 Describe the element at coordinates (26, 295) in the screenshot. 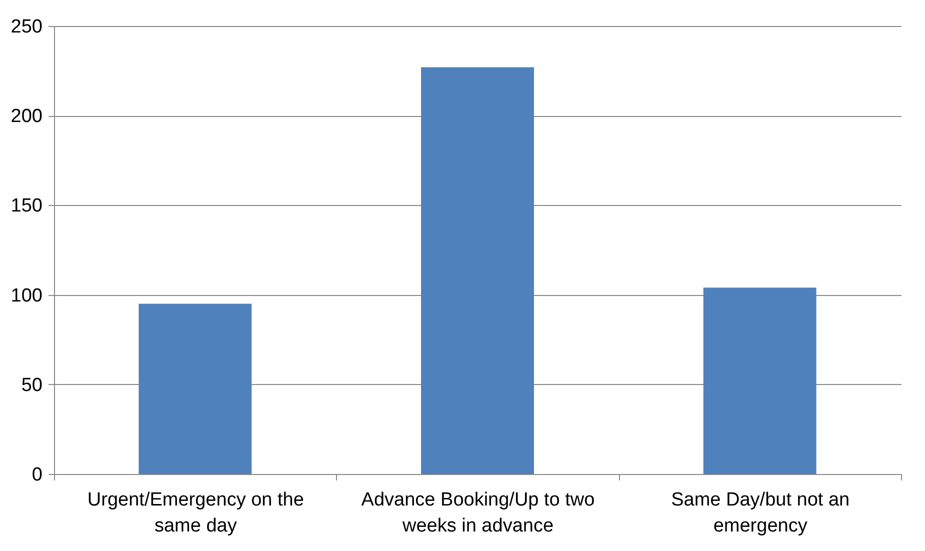

I see `y-tick-label: 100` at that location.